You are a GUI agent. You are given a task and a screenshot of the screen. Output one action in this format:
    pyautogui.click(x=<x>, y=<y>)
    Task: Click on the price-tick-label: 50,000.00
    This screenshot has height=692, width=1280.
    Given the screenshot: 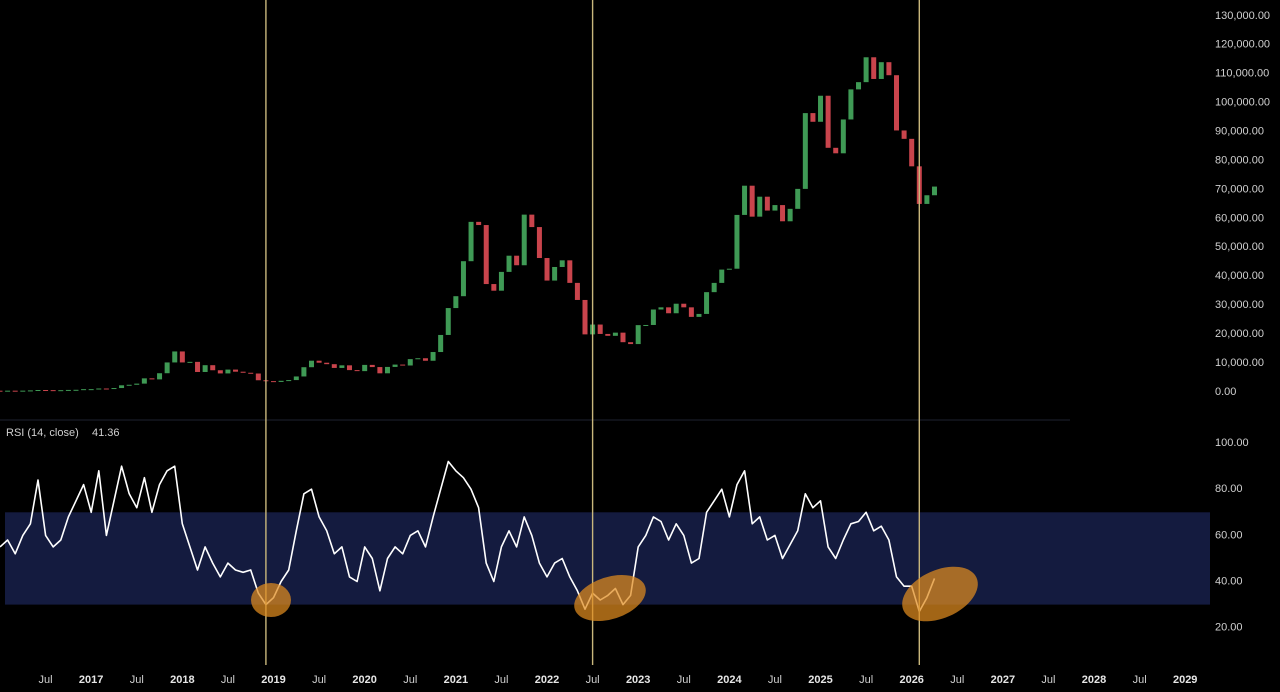 What is the action you would take?
    pyautogui.click(x=1239, y=247)
    